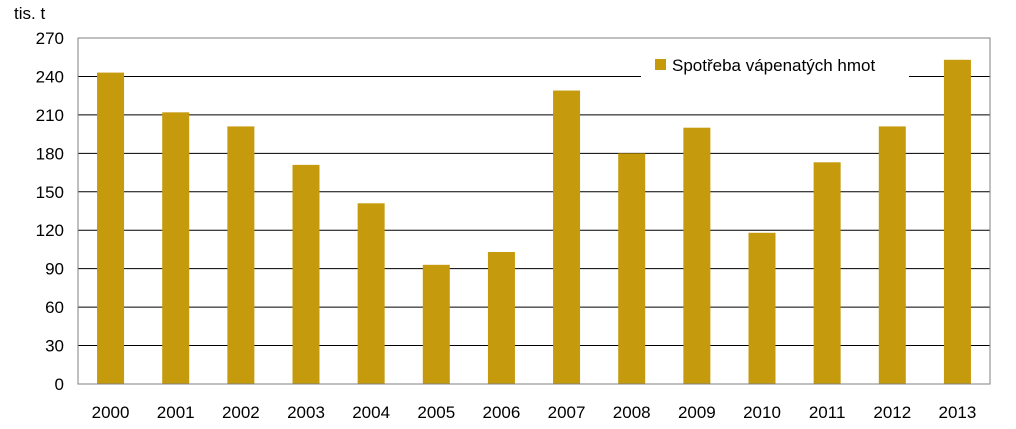 The width and height of the screenshot is (1016, 429). Describe the element at coordinates (241, 255) in the screenshot. I see `bar-2002` at that location.